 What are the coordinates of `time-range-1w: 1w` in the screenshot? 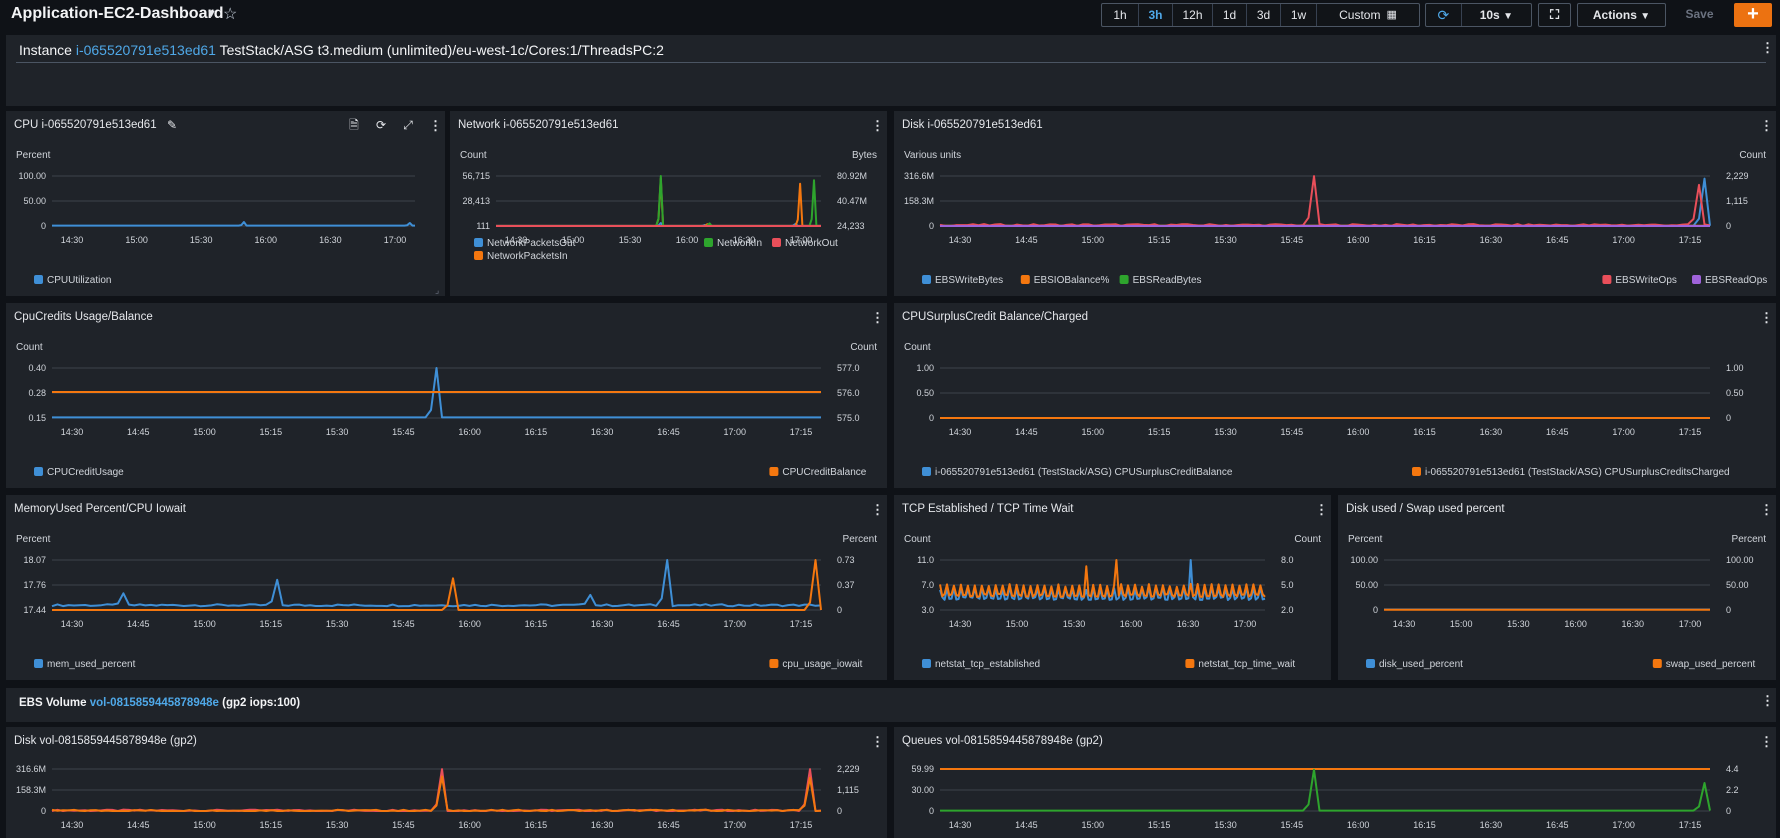 It's located at (1299, 15).